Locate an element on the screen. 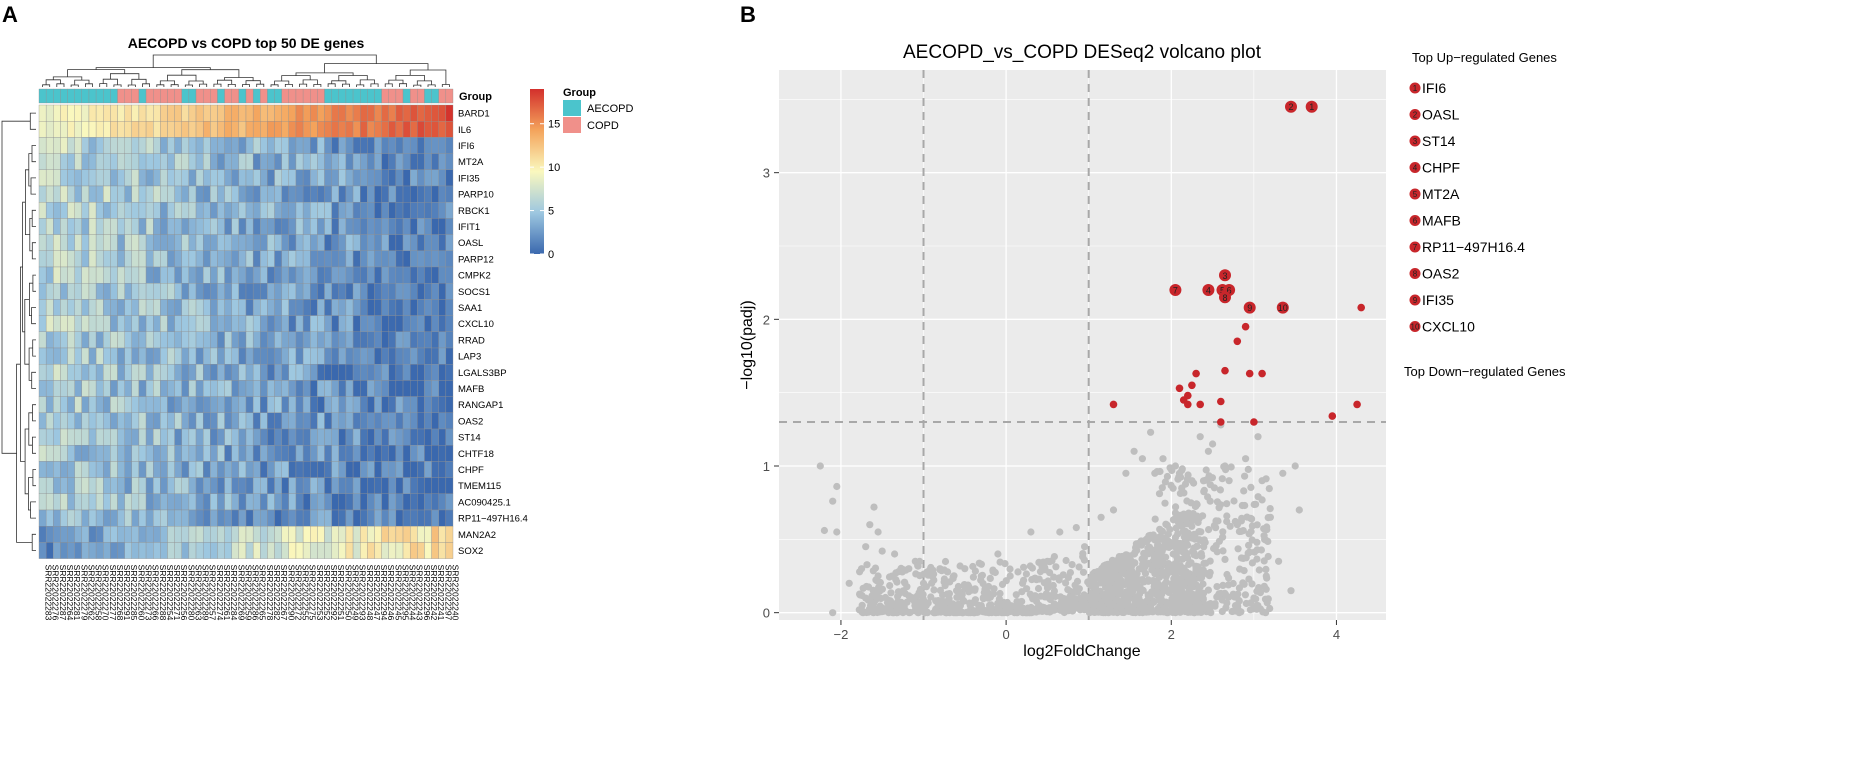 The height and width of the screenshot is (780, 1857). sample-label: SRR22022248 is located at coordinates (370, 593).